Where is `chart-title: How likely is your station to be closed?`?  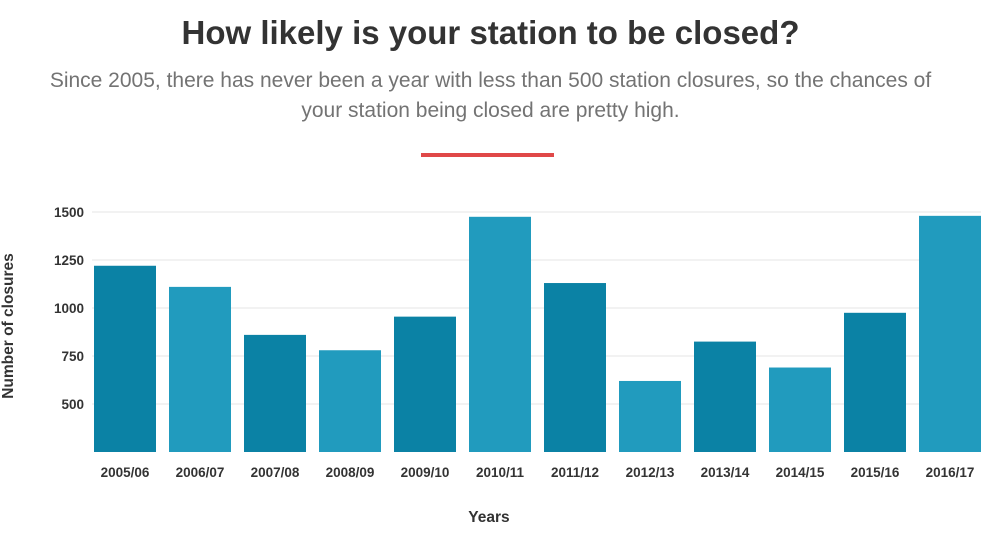 chart-title: How likely is your station to be closed? is located at coordinates (490, 32).